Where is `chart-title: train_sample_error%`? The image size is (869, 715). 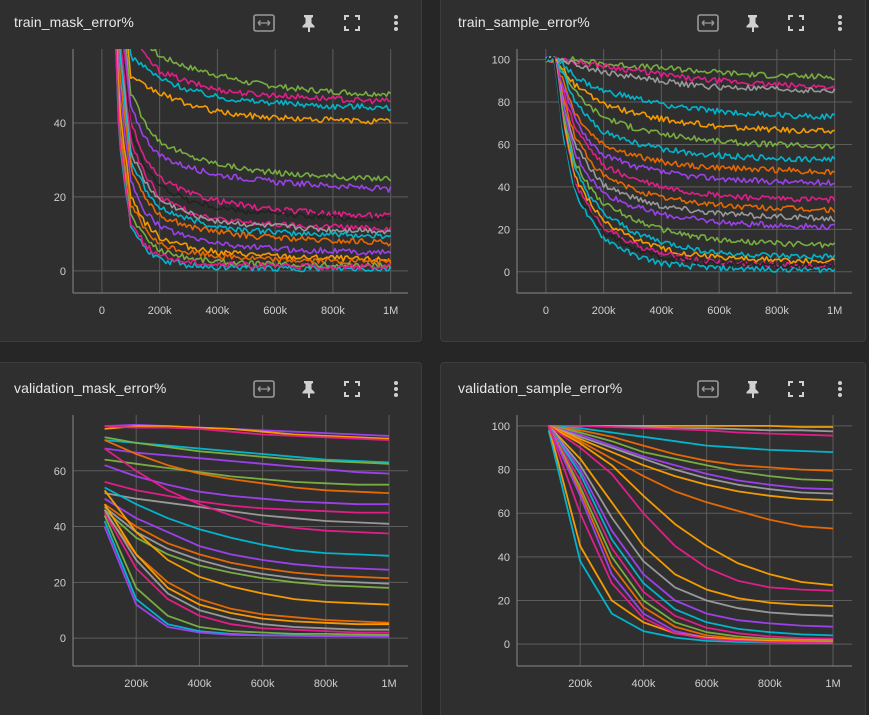 chart-title: train_sample_error% is located at coordinates (524, 22).